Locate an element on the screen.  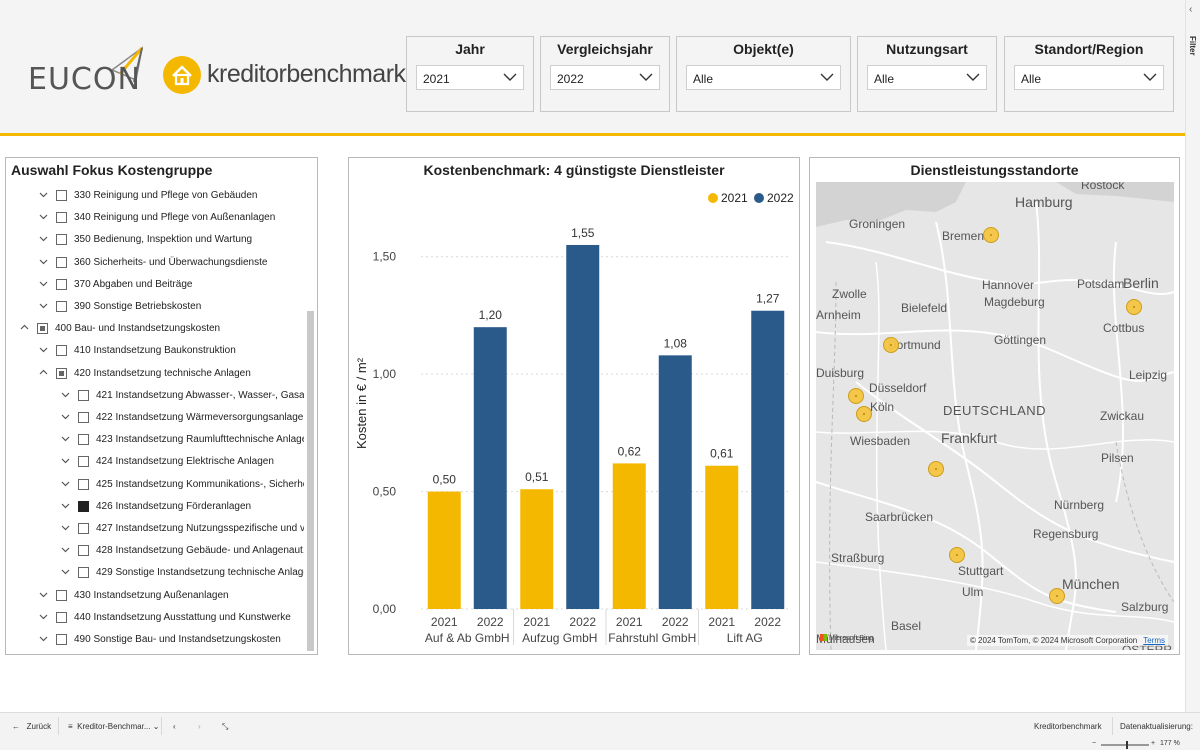
divider is located at coordinates (161, 726).